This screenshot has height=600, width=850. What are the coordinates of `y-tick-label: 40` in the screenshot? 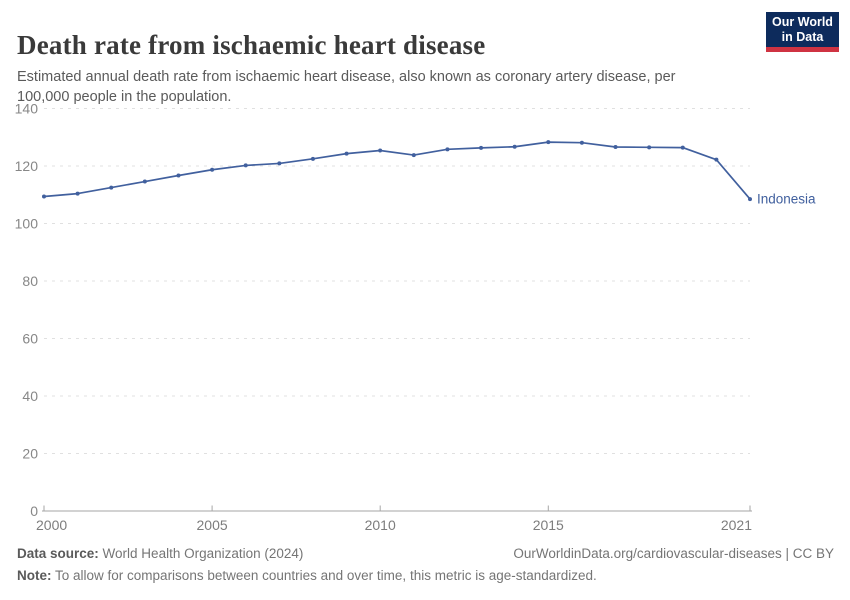 It's located at (30, 396).